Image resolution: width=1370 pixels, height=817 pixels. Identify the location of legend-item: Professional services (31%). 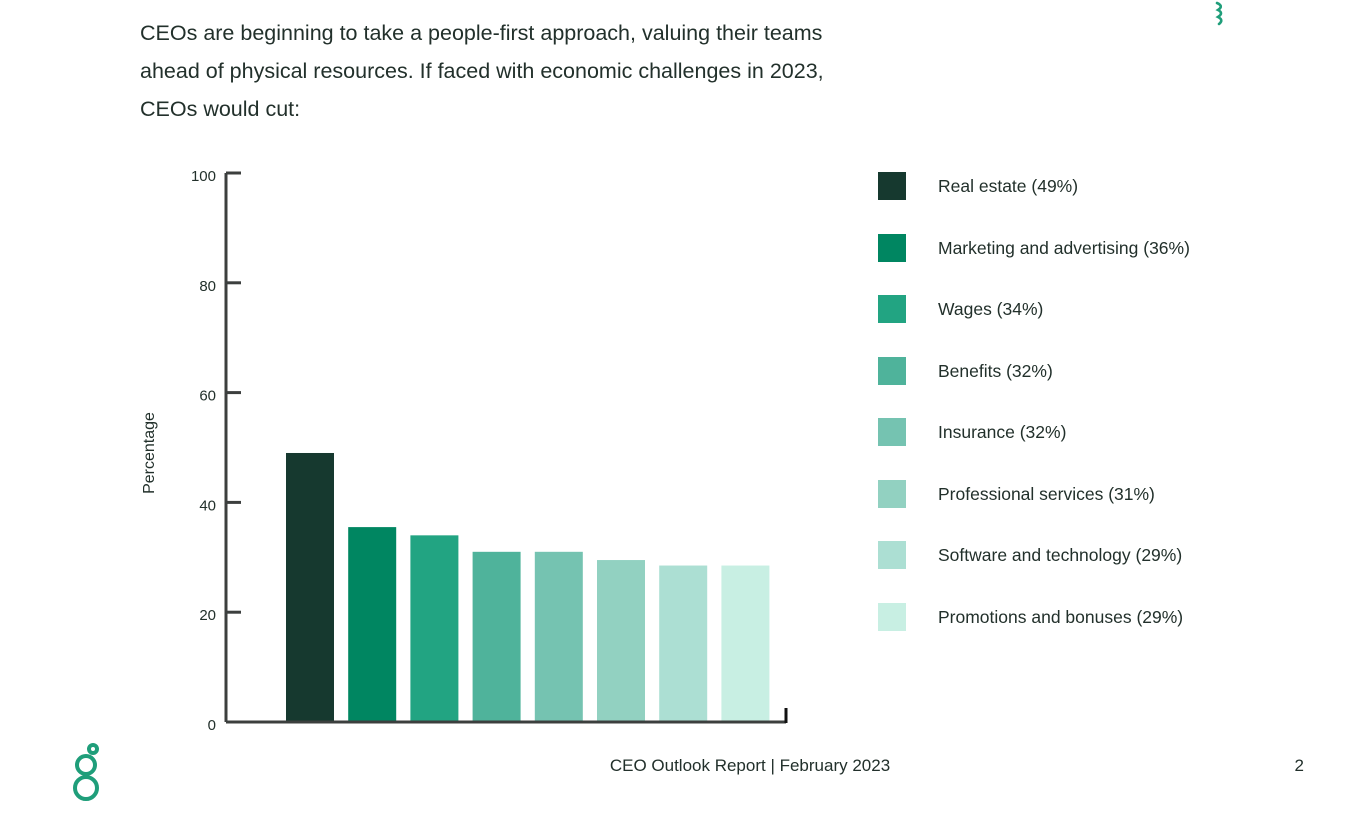
(1098, 493).